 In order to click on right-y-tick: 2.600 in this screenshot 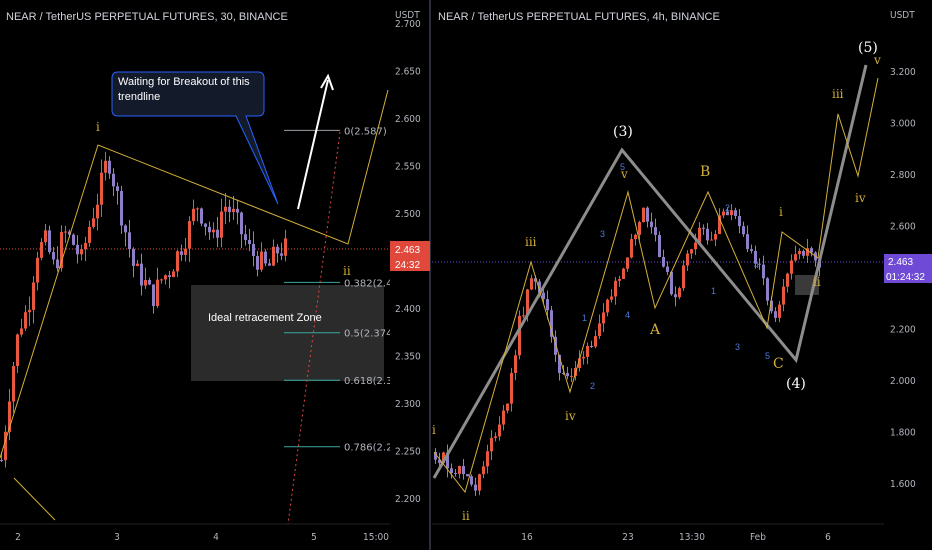, I will do `click(903, 227)`.